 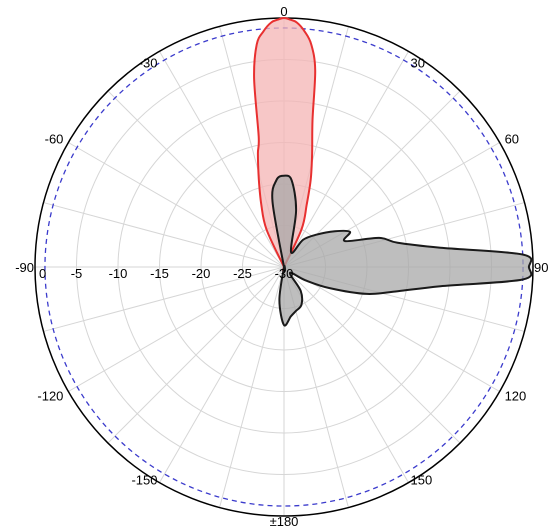 I want to click on angle-tick-label: 90, so click(x=541, y=267).